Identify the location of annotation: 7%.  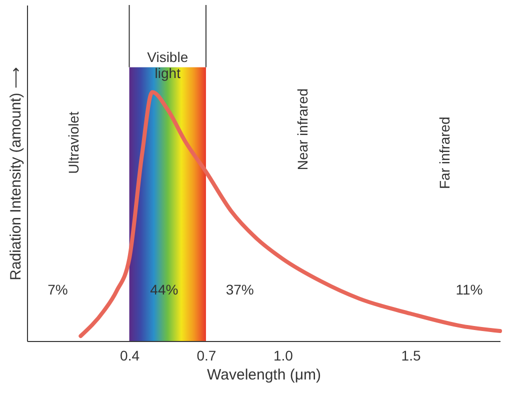
(58, 290).